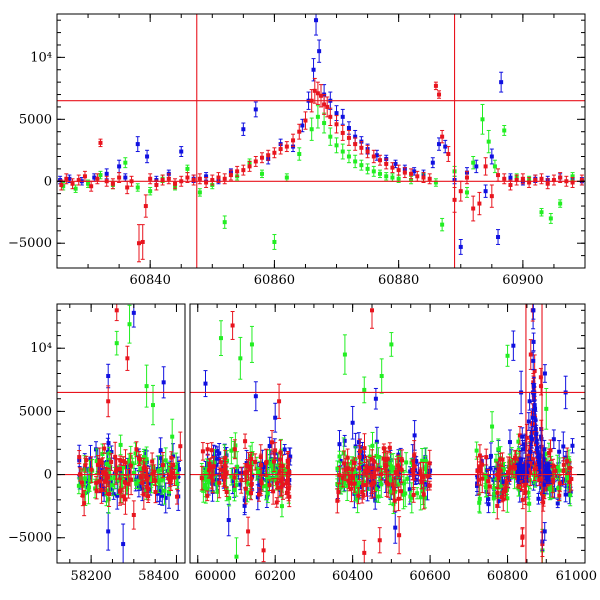 The height and width of the screenshot is (600, 600). What do you see at coordinates (149, 280) in the screenshot?
I see `top-x-tick-label: 60840` at bounding box center [149, 280].